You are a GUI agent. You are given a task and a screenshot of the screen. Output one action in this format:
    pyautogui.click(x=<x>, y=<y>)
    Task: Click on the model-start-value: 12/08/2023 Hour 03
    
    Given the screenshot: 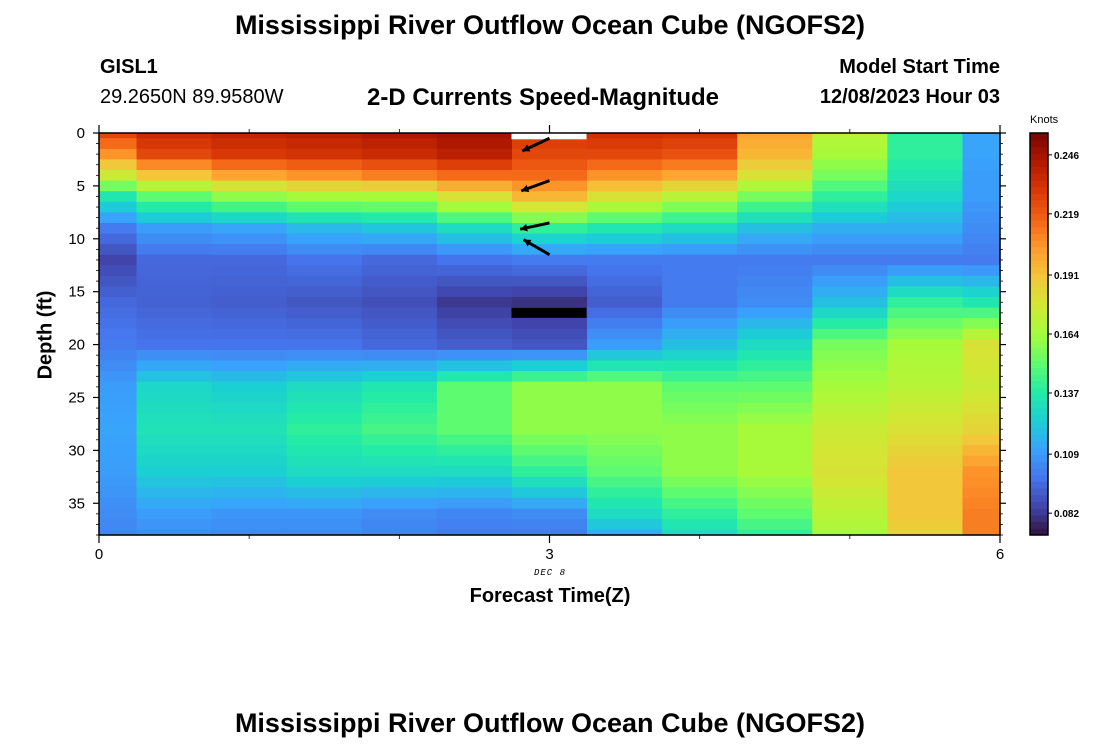 What is the action you would take?
    pyautogui.click(x=909, y=97)
    